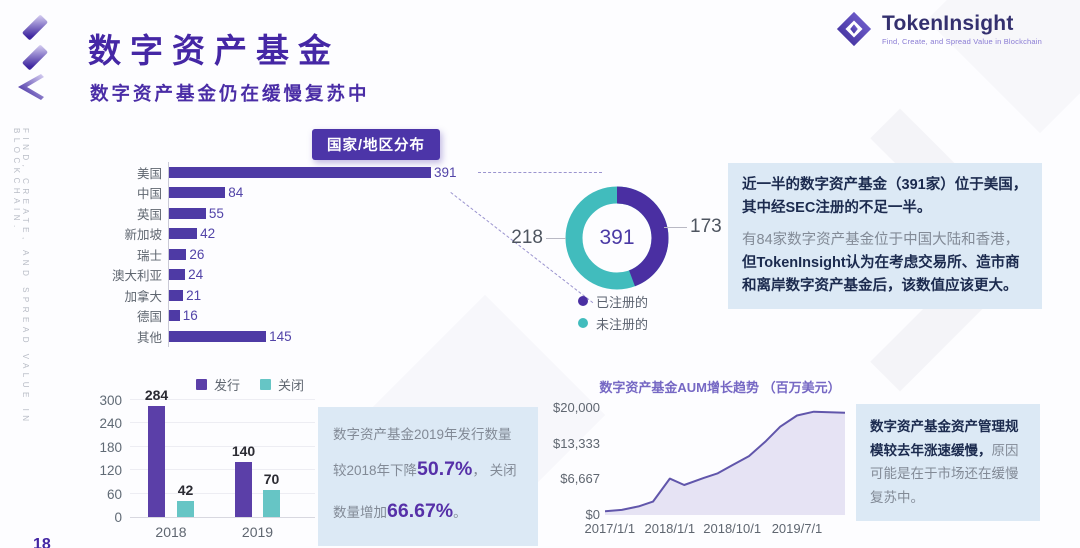 The image size is (1080, 548). Describe the element at coordinates (322, 295) in the screenshot. I see `bar-track: 21` at that location.